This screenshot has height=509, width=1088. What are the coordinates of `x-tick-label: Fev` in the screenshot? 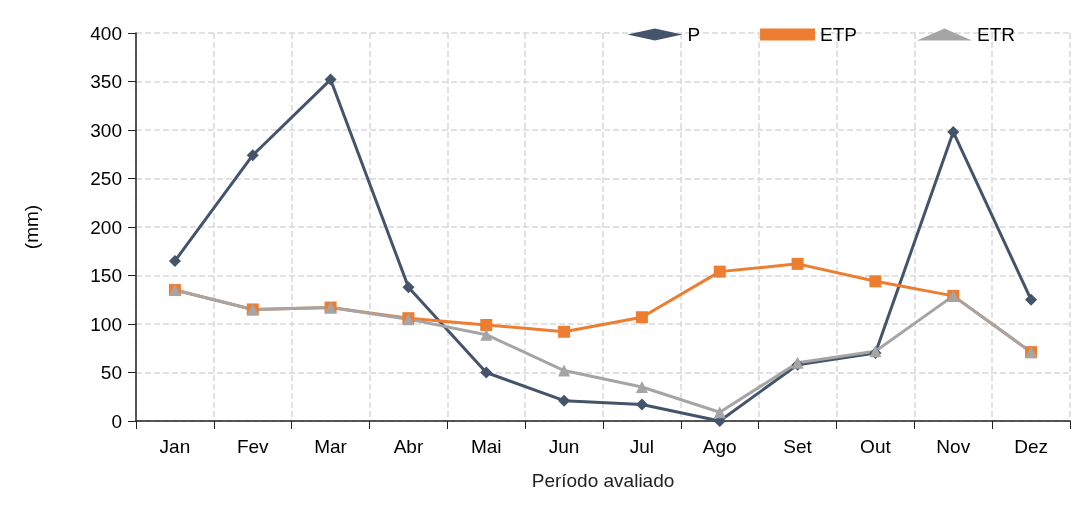 It's located at (253, 446).